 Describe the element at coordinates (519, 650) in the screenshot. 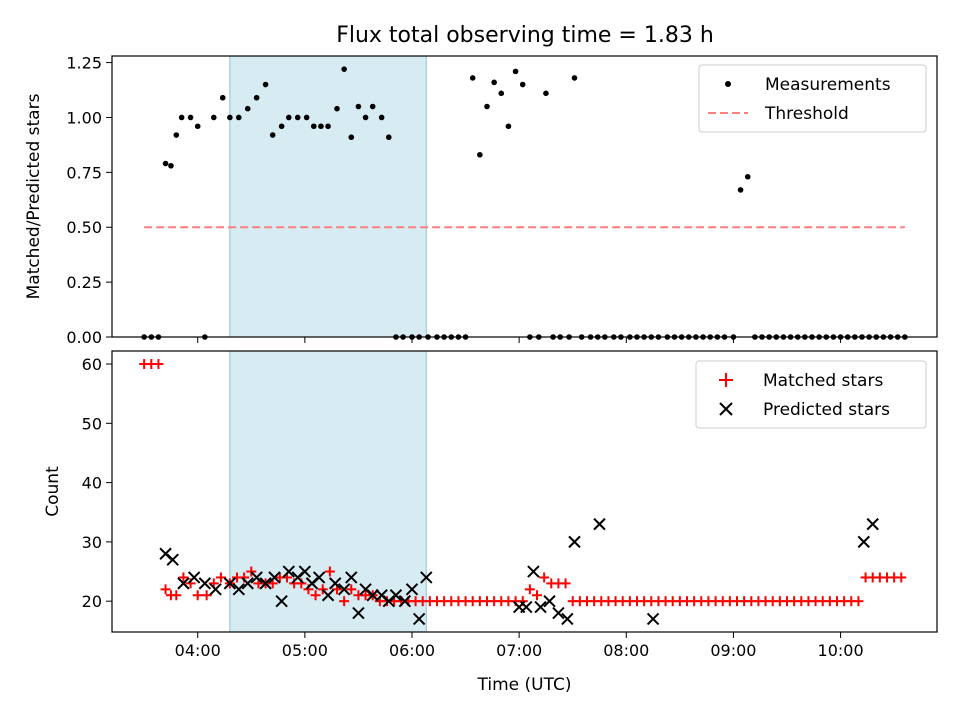

I see `count-x-tick-label: 07:00` at that location.